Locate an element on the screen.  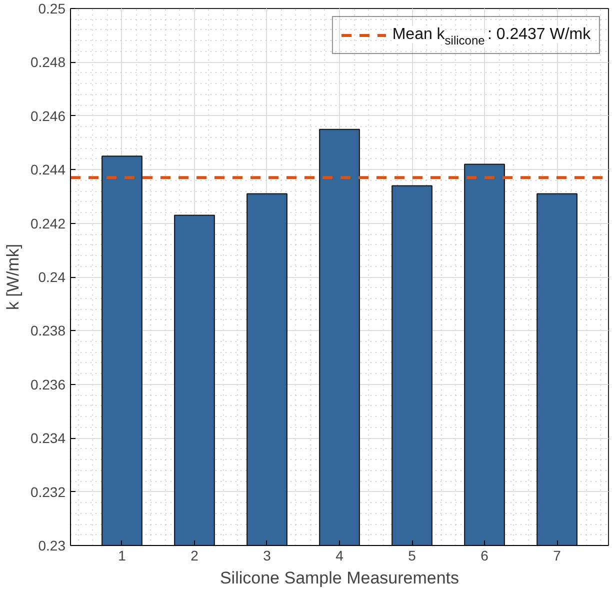
x-tick-label: 4 is located at coordinates (340, 556).